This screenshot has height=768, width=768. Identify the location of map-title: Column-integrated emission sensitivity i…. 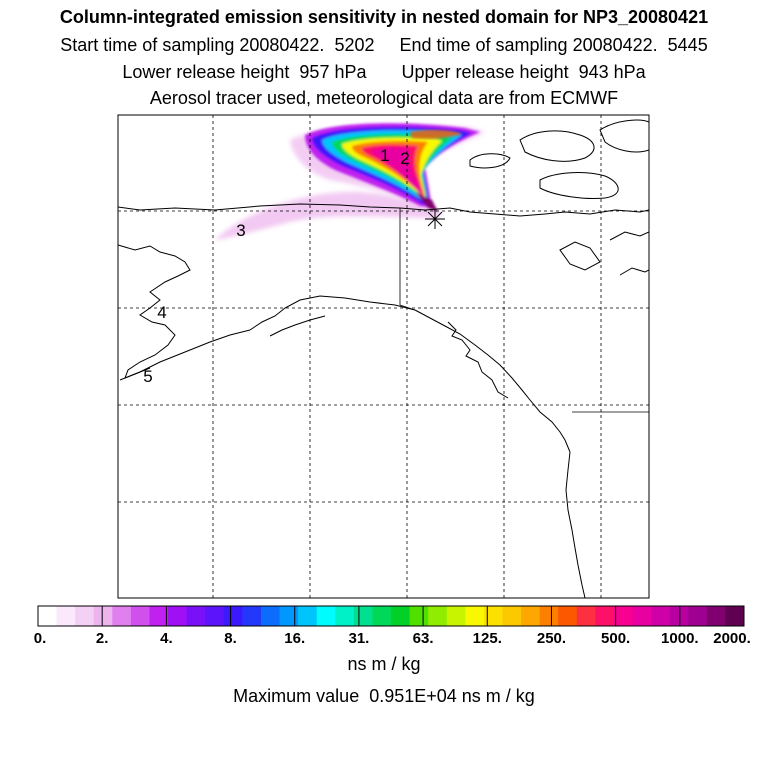
(384, 17).